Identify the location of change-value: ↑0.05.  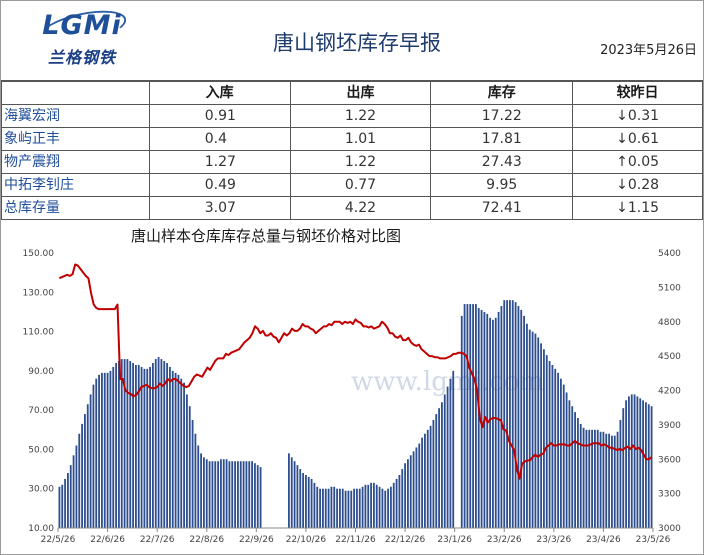
(637, 162).